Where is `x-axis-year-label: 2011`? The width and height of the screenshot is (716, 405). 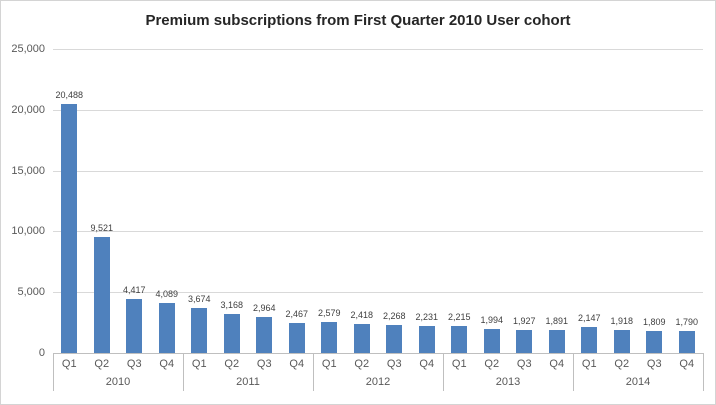
x-axis-year-label: 2011 is located at coordinates (248, 382).